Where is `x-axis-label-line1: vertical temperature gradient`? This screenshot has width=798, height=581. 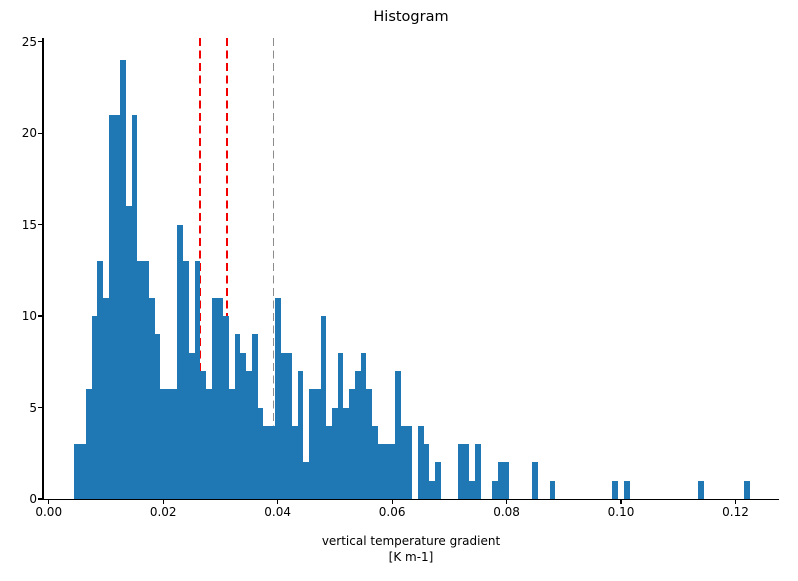 x-axis-label-line1: vertical temperature gradient is located at coordinates (411, 541).